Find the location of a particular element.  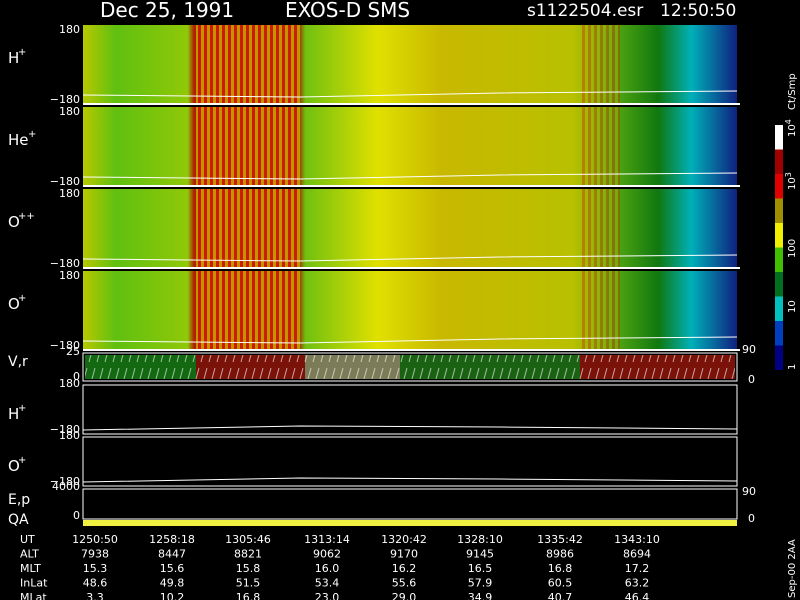

ep-panel is located at coordinates (410, 504).